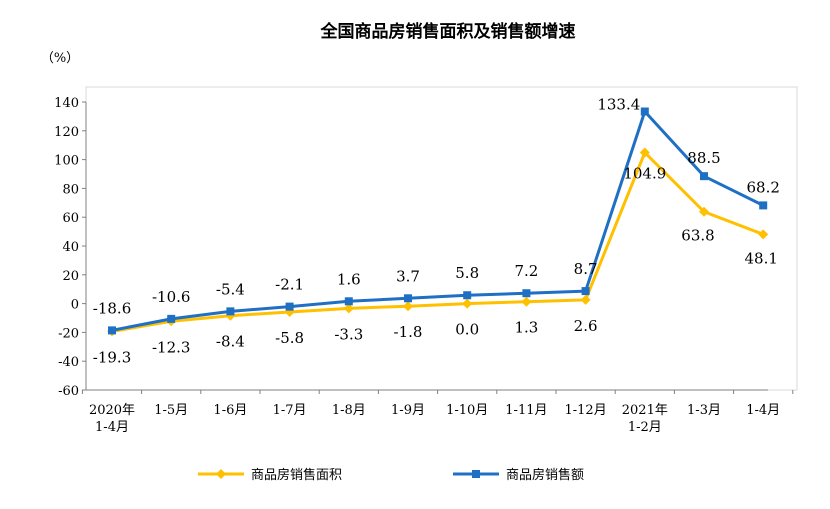  Describe the element at coordinates (66, 161) in the screenshot. I see `y-tick-label: 100` at that location.